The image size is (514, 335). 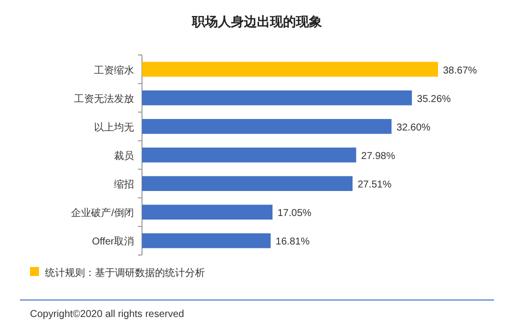 What do you see at coordinates (413, 128) in the screenshot?
I see `value-label: 32.60%` at bounding box center [413, 128].